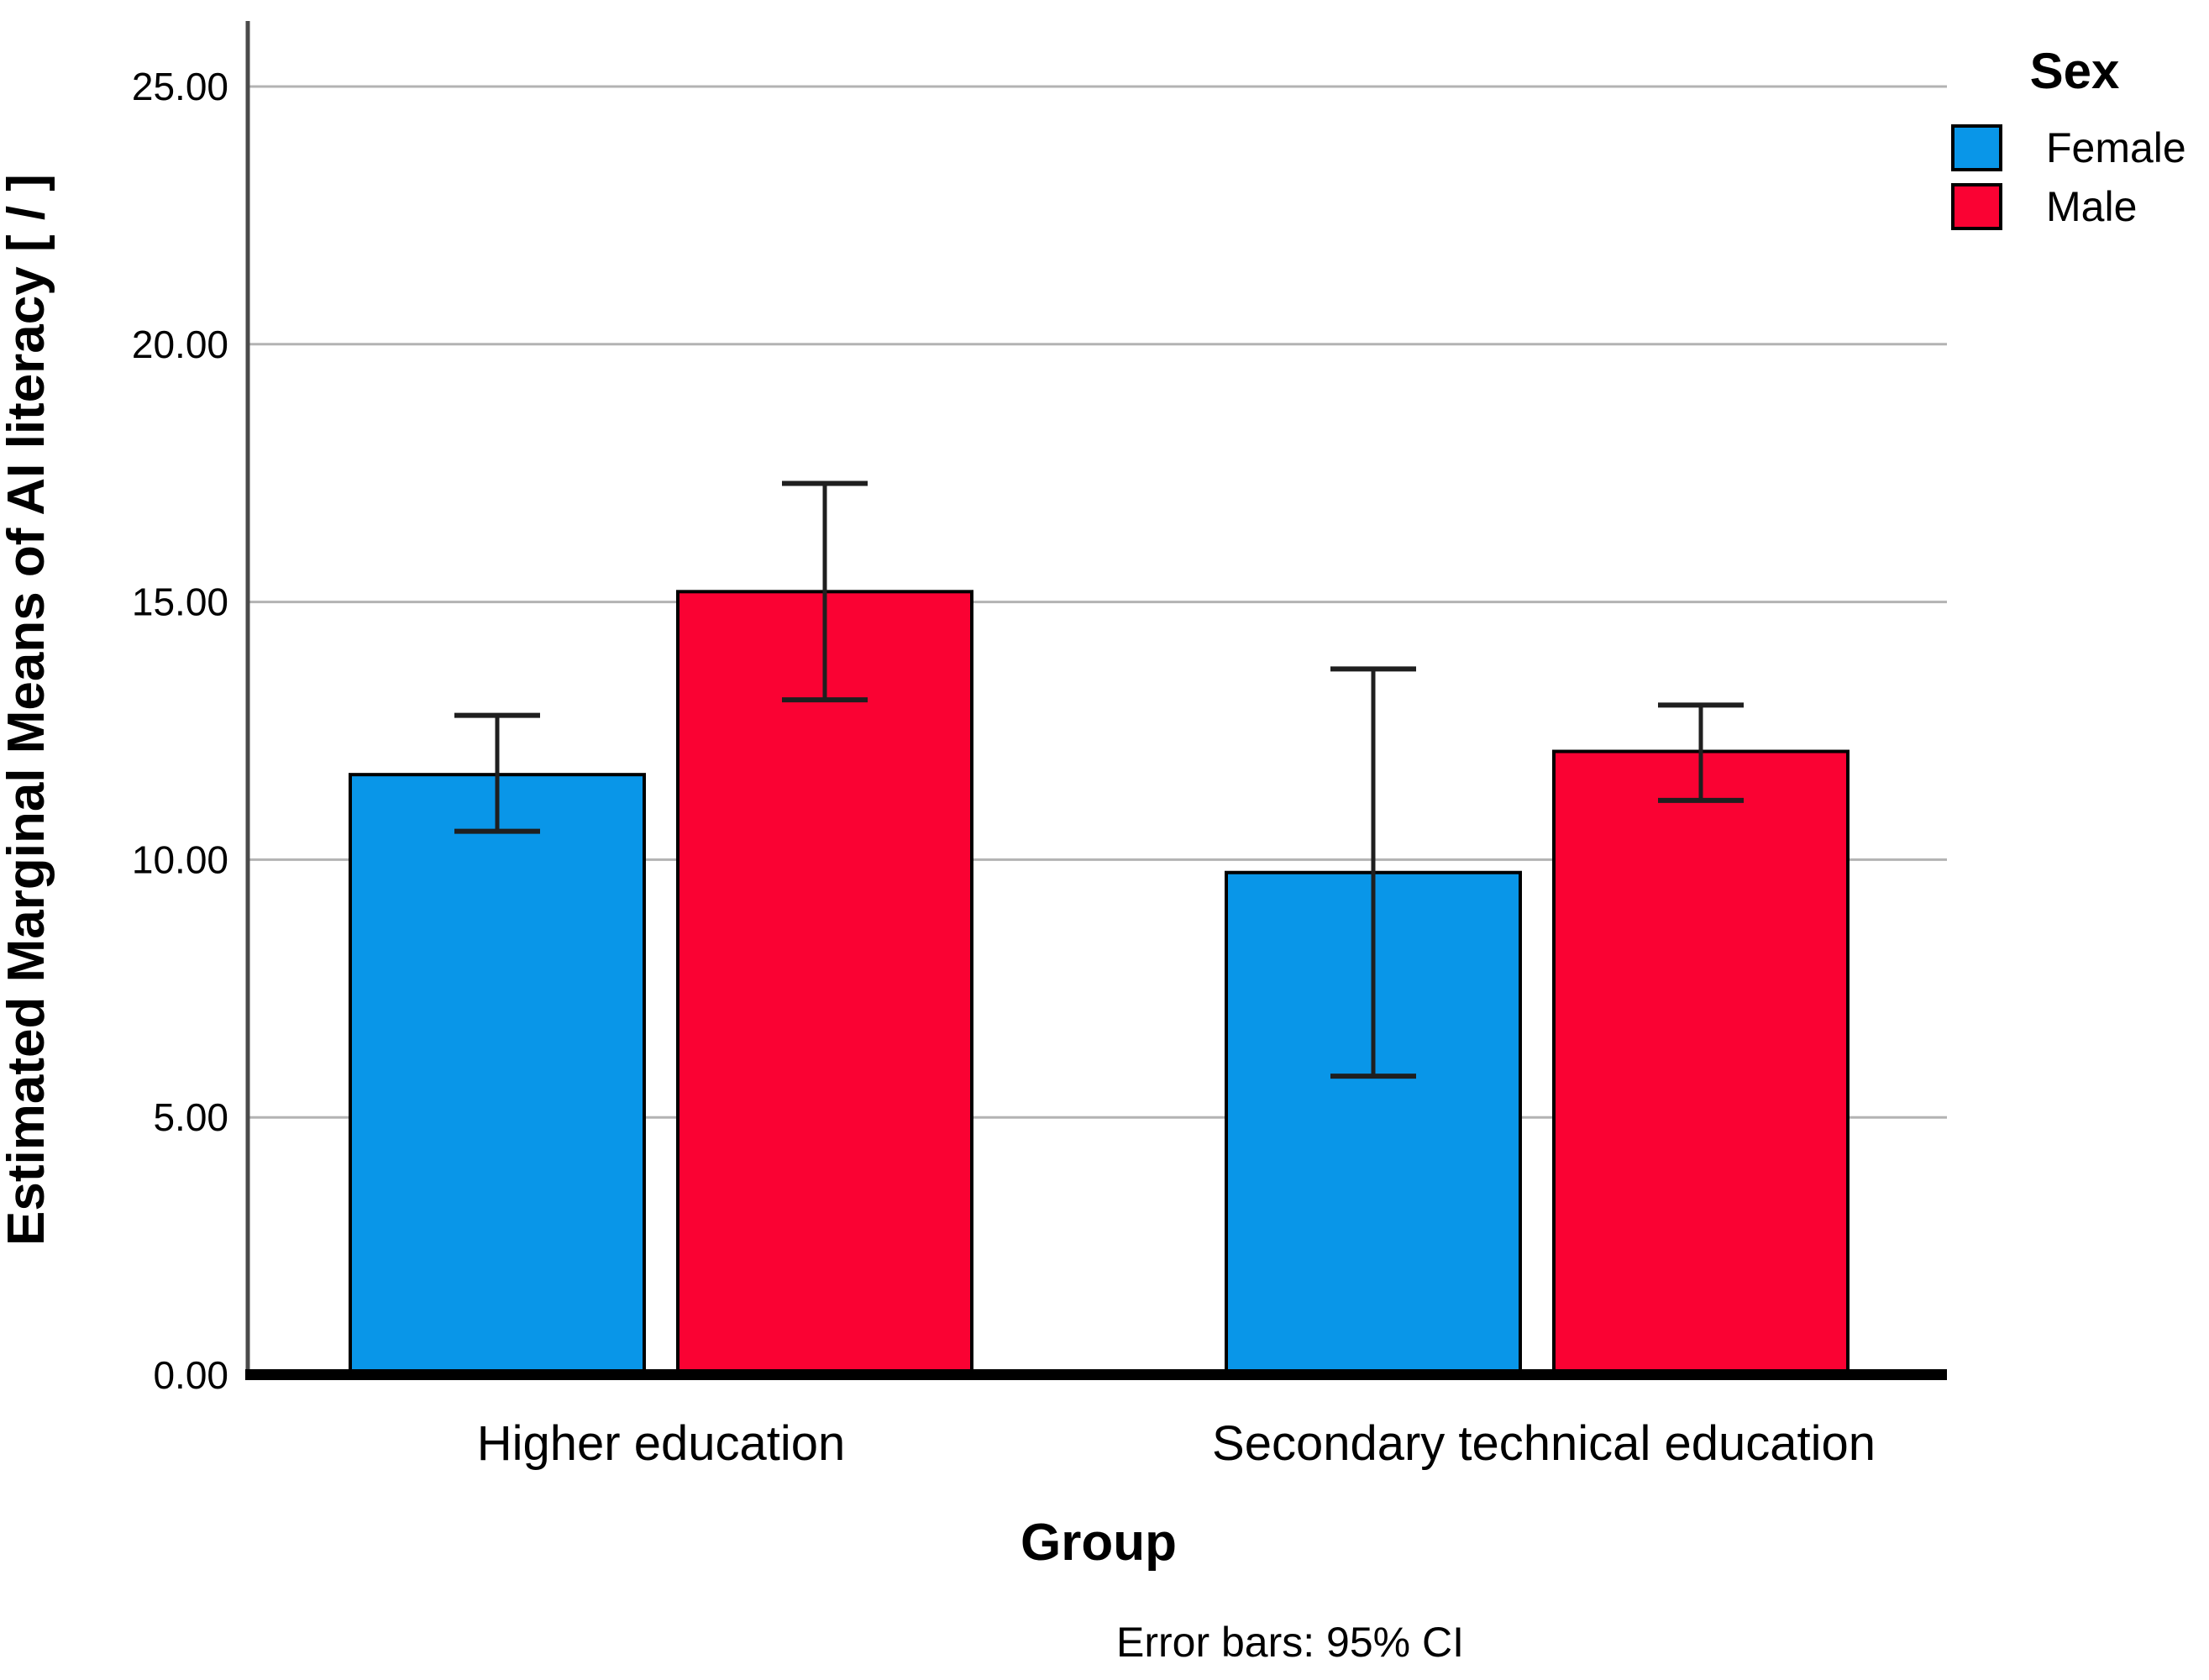  What do you see at coordinates (1976, 206) in the screenshot?
I see `legend-swatch-male` at bounding box center [1976, 206].